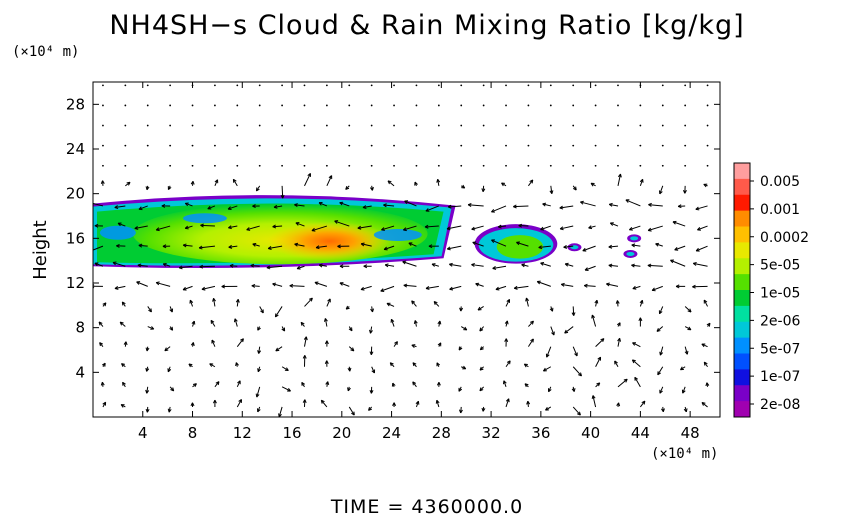  What do you see at coordinates (780, 210) in the screenshot?
I see `colorbar-label: 0.001` at bounding box center [780, 210].